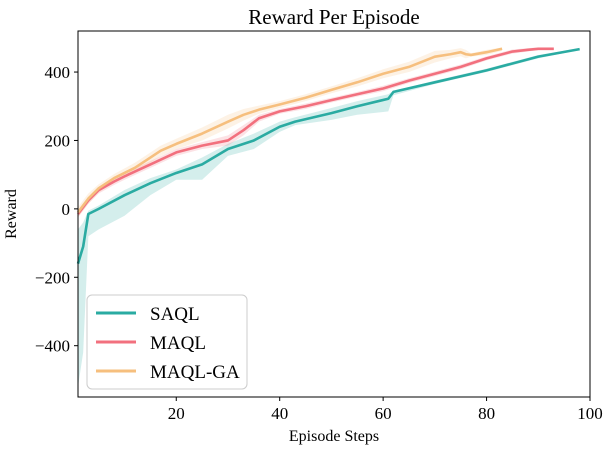 This screenshot has width=610, height=452. I want to click on x-tick-label: 100, so click(590, 413).